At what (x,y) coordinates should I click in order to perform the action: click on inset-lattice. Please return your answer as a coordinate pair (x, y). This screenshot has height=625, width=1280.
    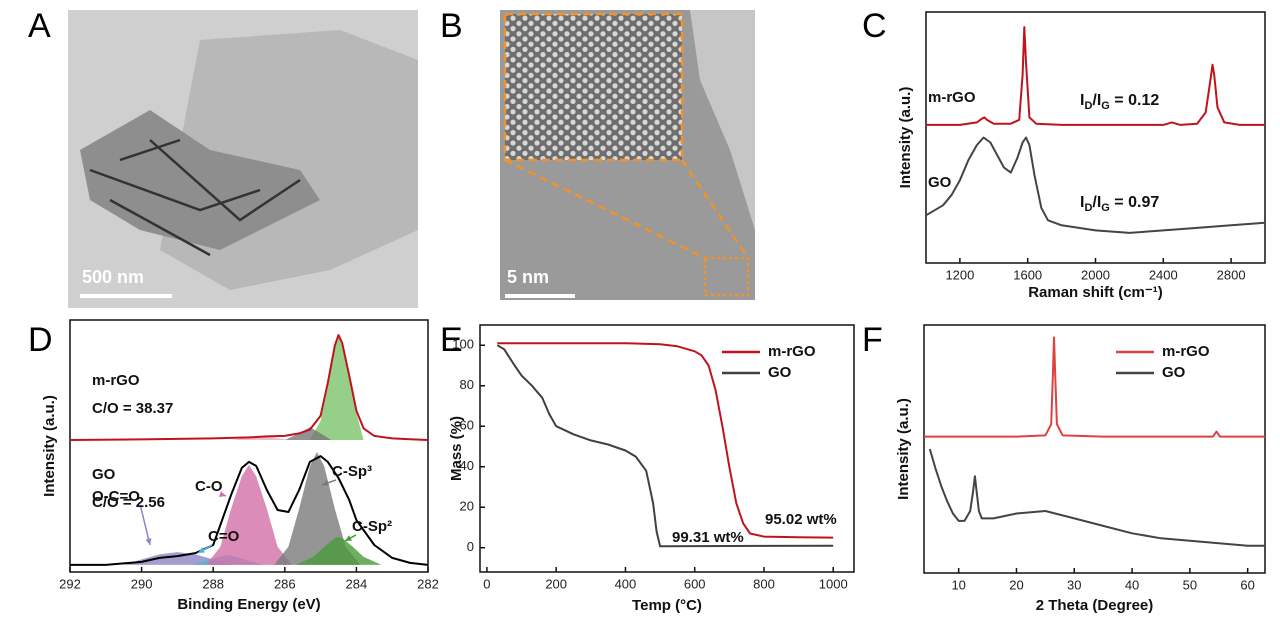
    Looking at the image, I should click on (593, 87).